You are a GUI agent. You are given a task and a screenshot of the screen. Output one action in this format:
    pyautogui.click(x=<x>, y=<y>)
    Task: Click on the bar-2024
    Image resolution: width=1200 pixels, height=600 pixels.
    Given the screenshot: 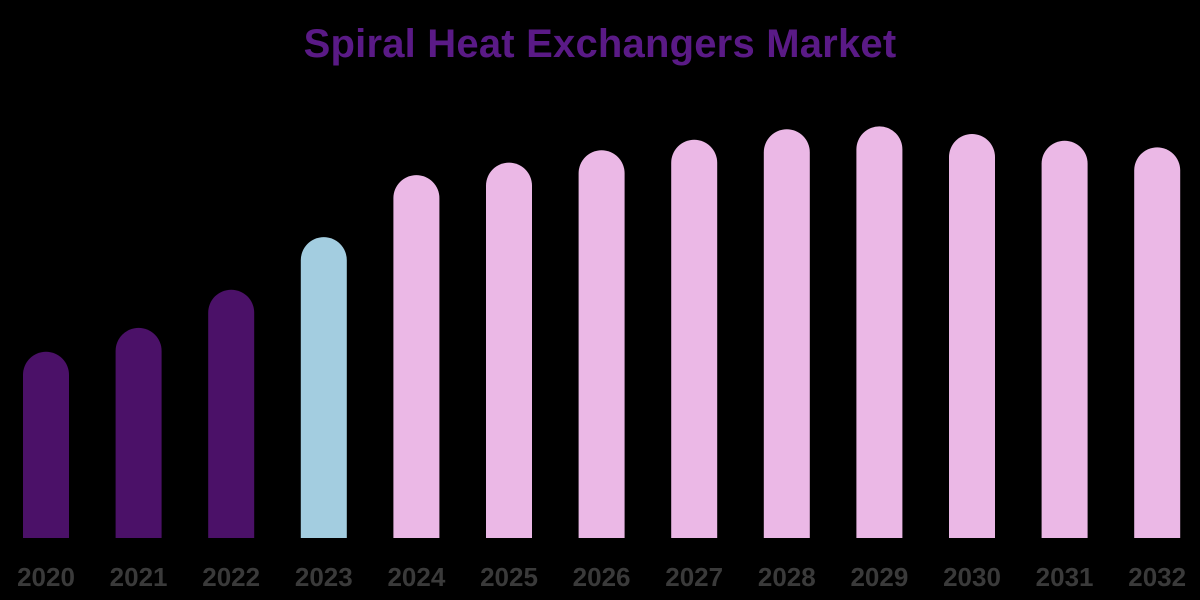 What is the action you would take?
    pyautogui.click(x=416, y=356)
    